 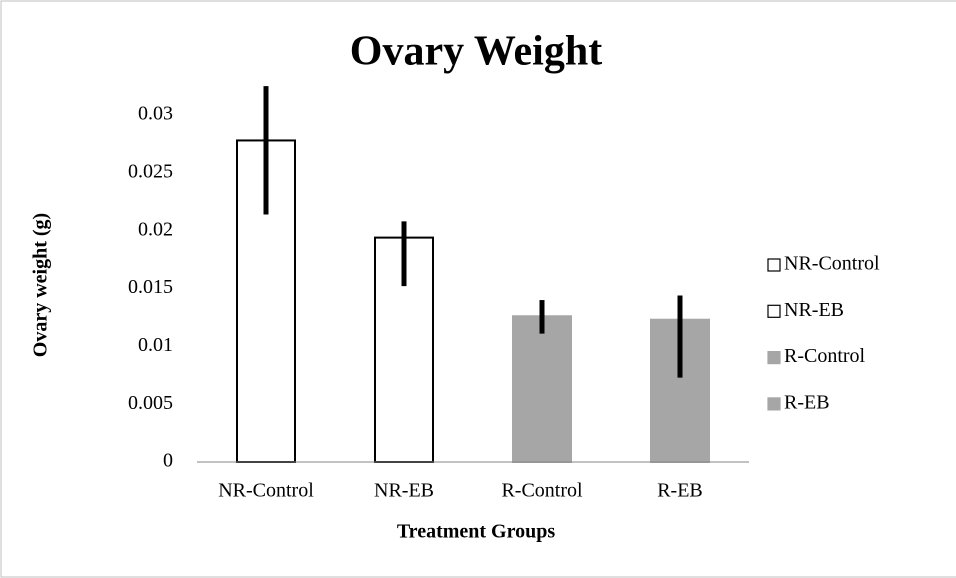 What do you see at coordinates (155, 229) in the screenshot?
I see `y-tick-label: 0.02` at bounding box center [155, 229].